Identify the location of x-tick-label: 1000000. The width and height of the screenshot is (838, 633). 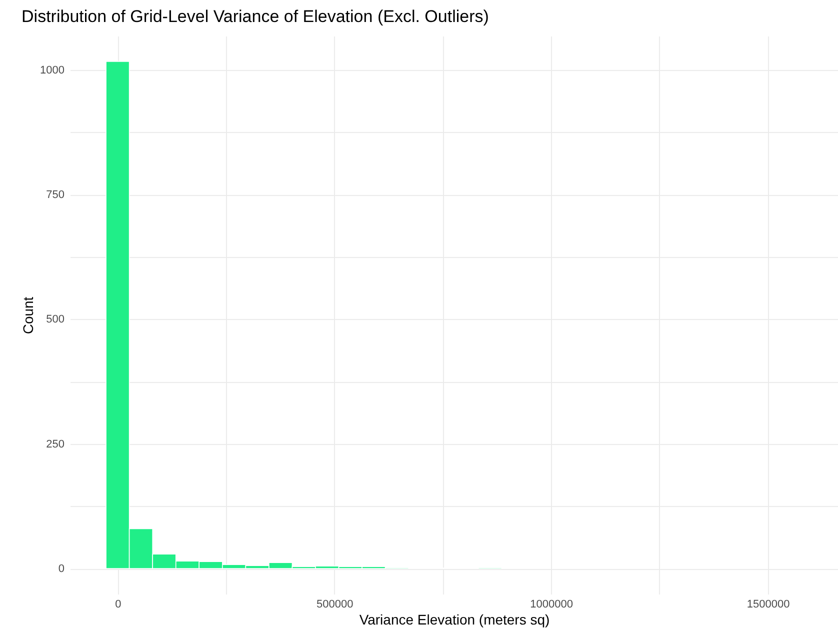
(551, 604).